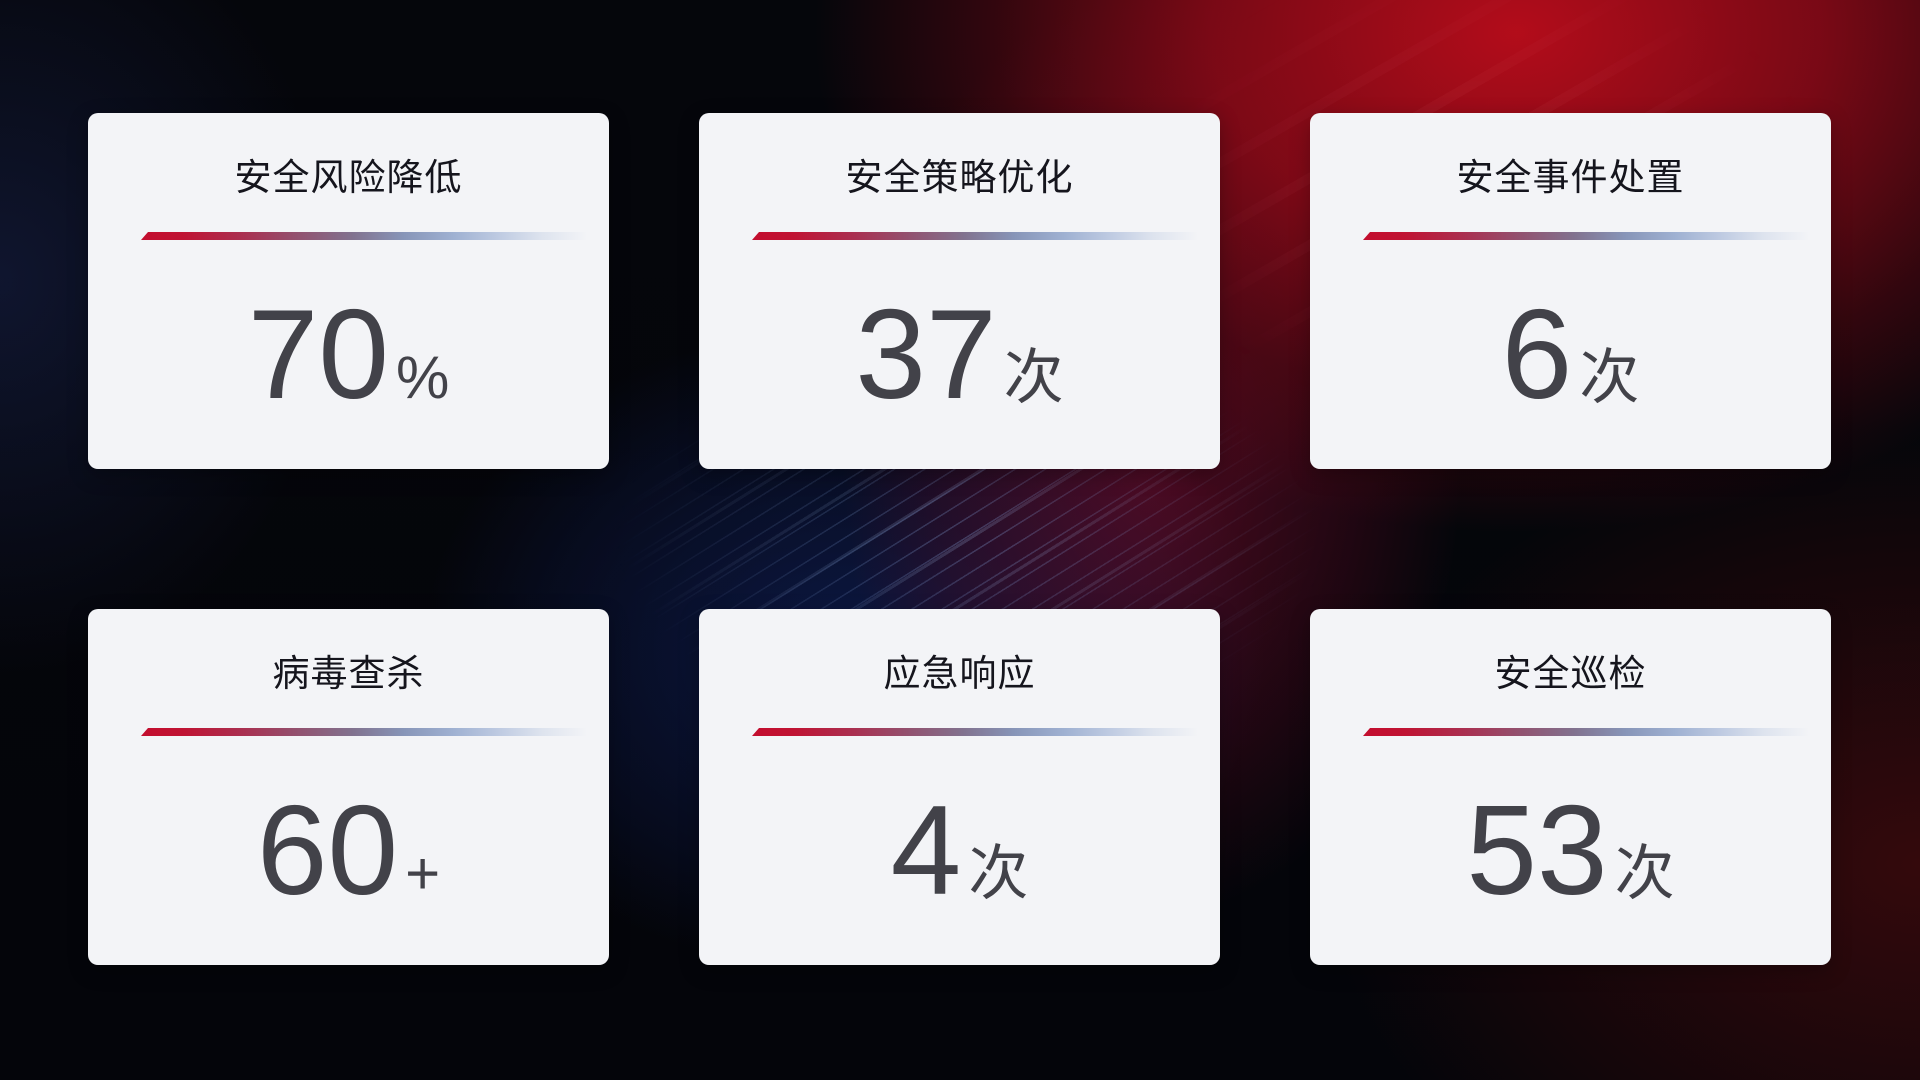 Image resolution: width=1920 pixels, height=1080 pixels. I want to click on stat-card-security-risk-reduction: 安全风险降低 70%, so click(348, 291).